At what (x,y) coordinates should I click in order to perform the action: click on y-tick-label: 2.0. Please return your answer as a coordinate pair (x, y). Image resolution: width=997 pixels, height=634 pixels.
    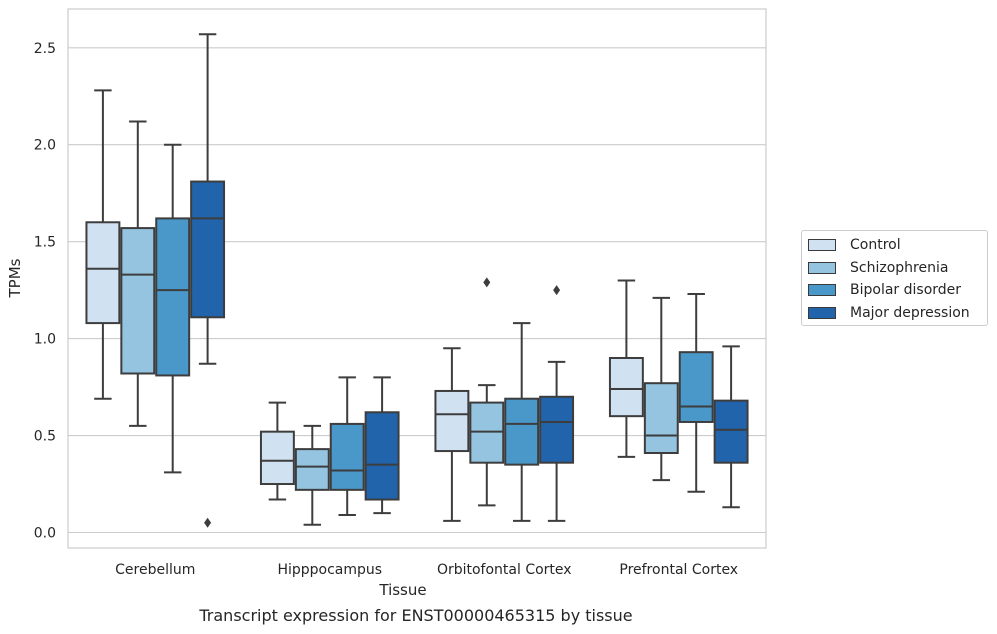
    Looking at the image, I should click on (45, 146).